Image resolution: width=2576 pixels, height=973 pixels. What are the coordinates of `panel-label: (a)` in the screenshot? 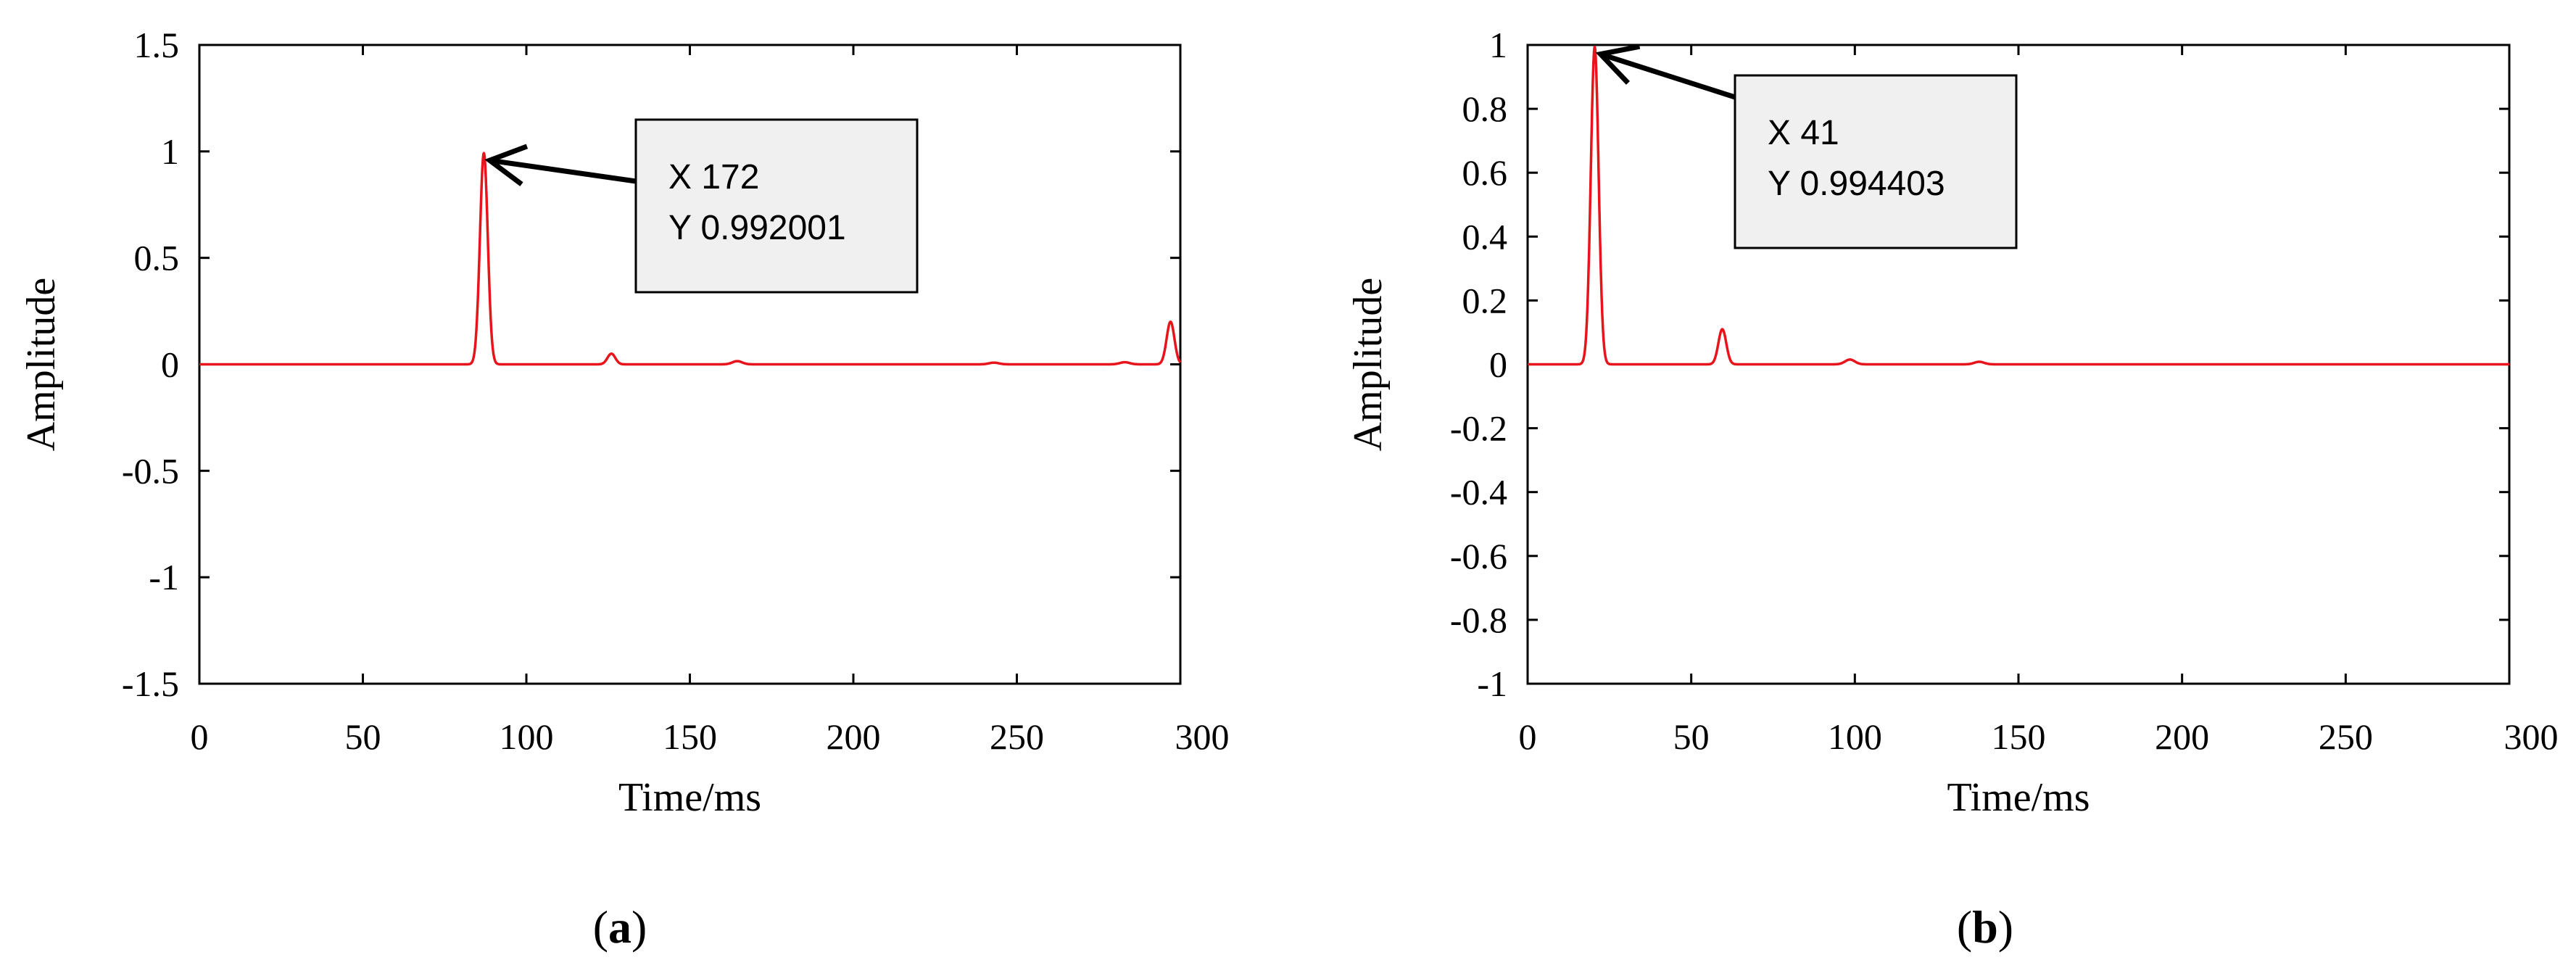 It's located at (620, 927).